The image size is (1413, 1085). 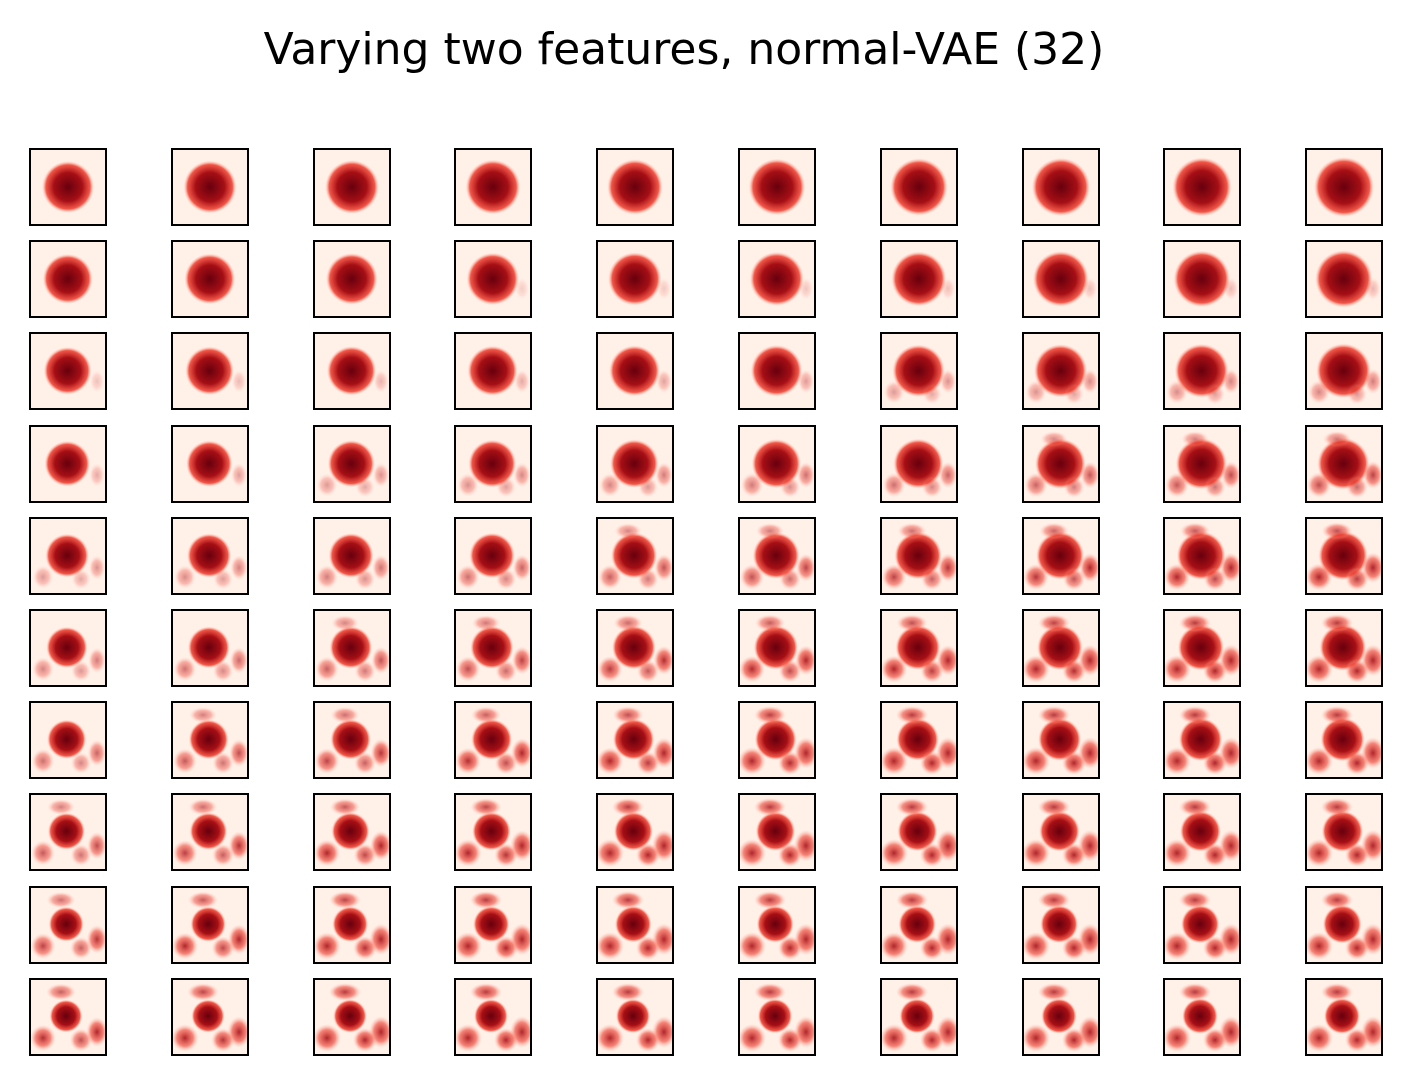 I want to click on grid-cell-r5-c10, so click(x=1344, y=556).